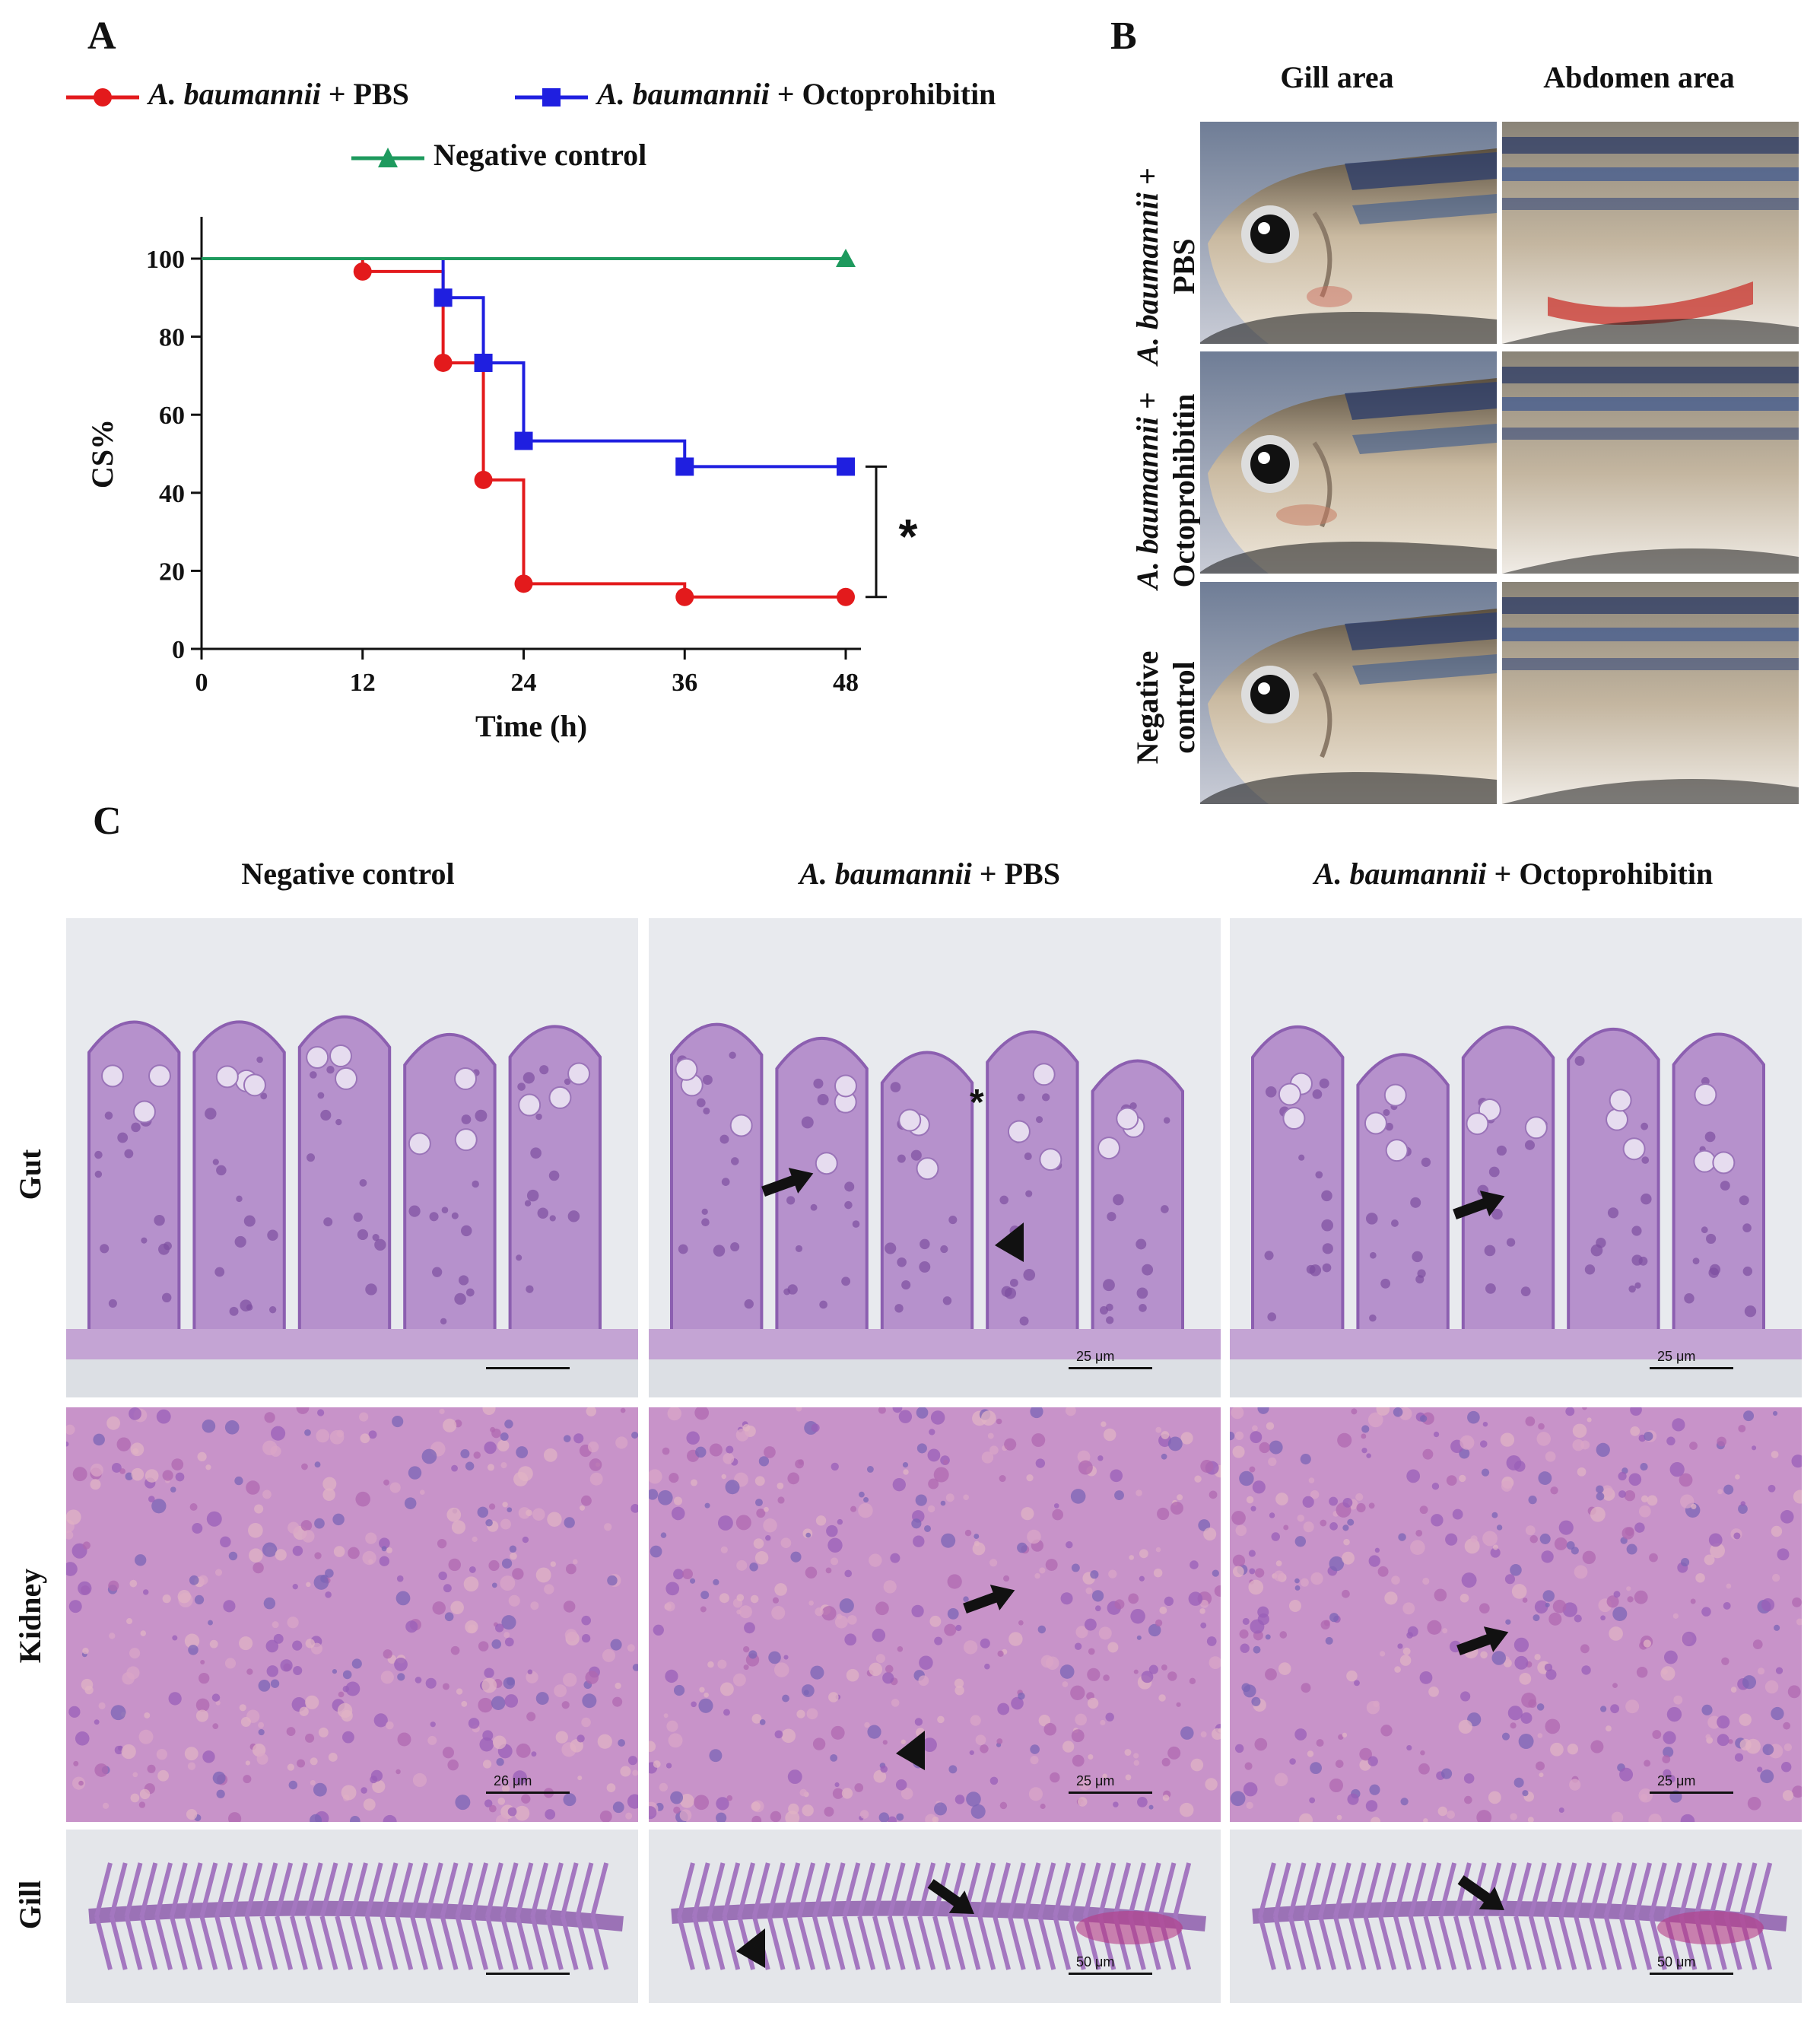 Image resolution: width=1820 pixels, height=2022 pixels. What do you see at coordinates (977, 1103) in the screenshot?
I see `lesion-asterisk: *` at bounding box center [977, 1103].